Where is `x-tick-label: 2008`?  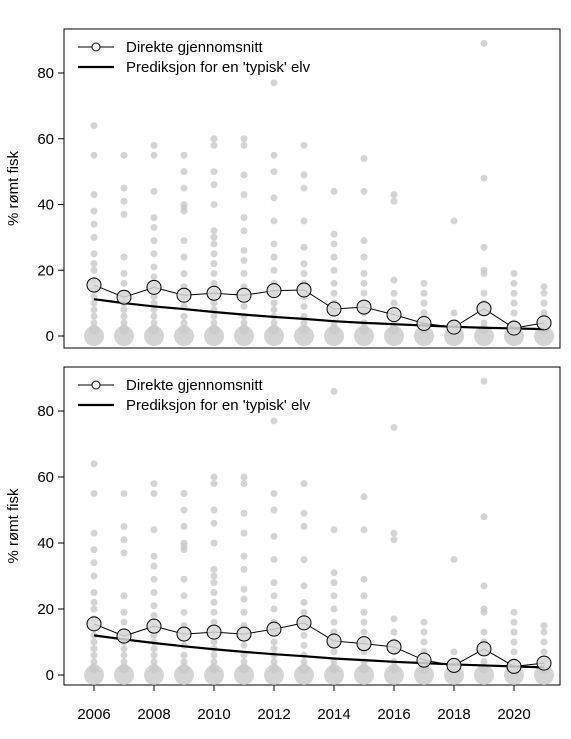 x-tick-label: 2008 is located at coordinates (153, 714).